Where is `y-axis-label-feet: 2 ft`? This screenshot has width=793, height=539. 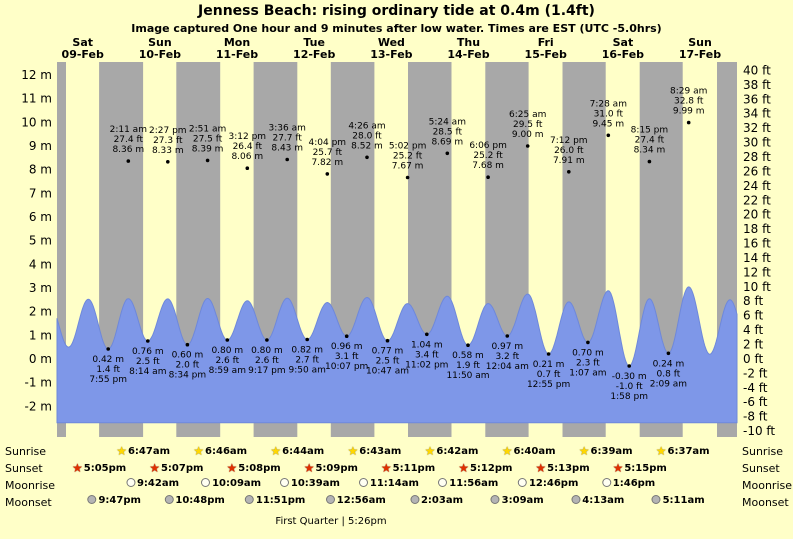 y-axis-label-feet: 2 ft is located at coordinates (753, 345).